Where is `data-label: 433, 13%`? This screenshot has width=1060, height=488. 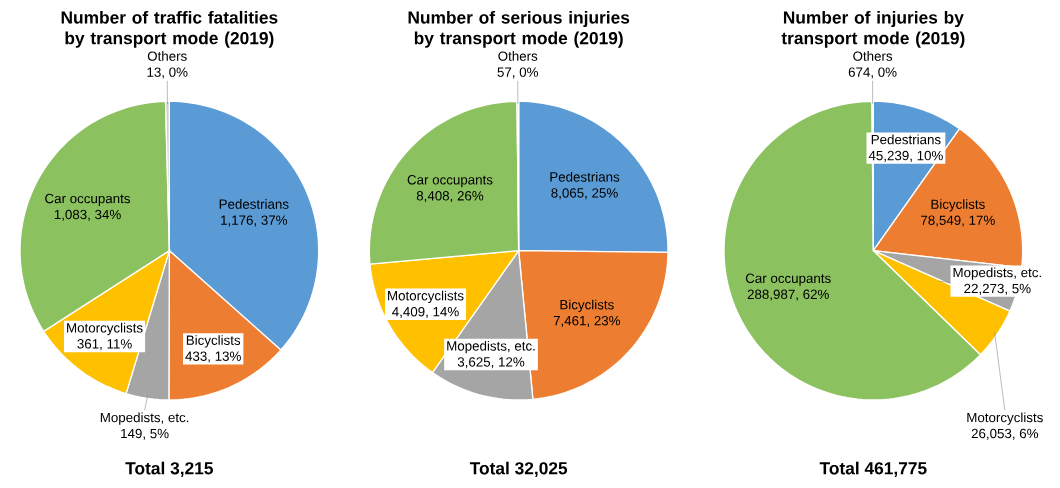 data-label: 433, 13% is located at coordinates (213, 357).